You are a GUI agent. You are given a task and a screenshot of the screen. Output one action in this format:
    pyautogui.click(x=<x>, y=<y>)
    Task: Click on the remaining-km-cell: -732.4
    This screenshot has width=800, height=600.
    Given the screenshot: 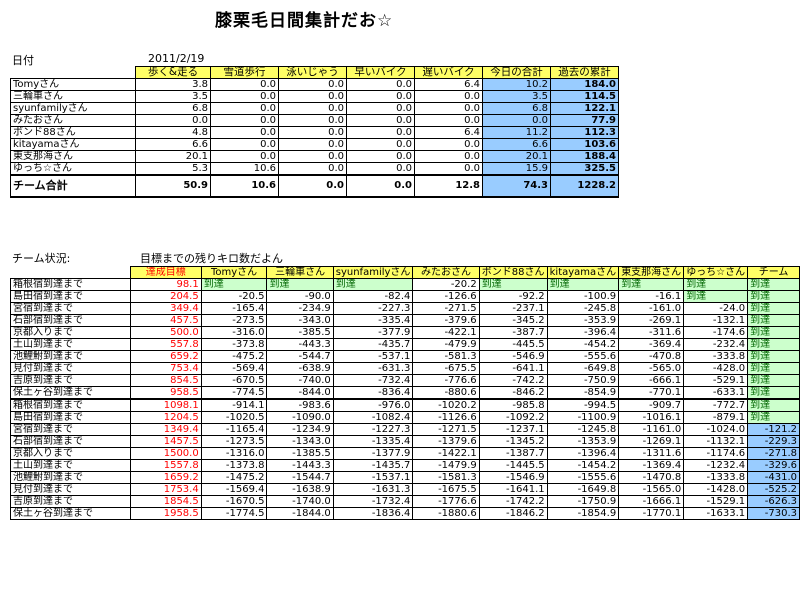 What is the action you would take?
    pyautogui.click(x=373, y=380)
    